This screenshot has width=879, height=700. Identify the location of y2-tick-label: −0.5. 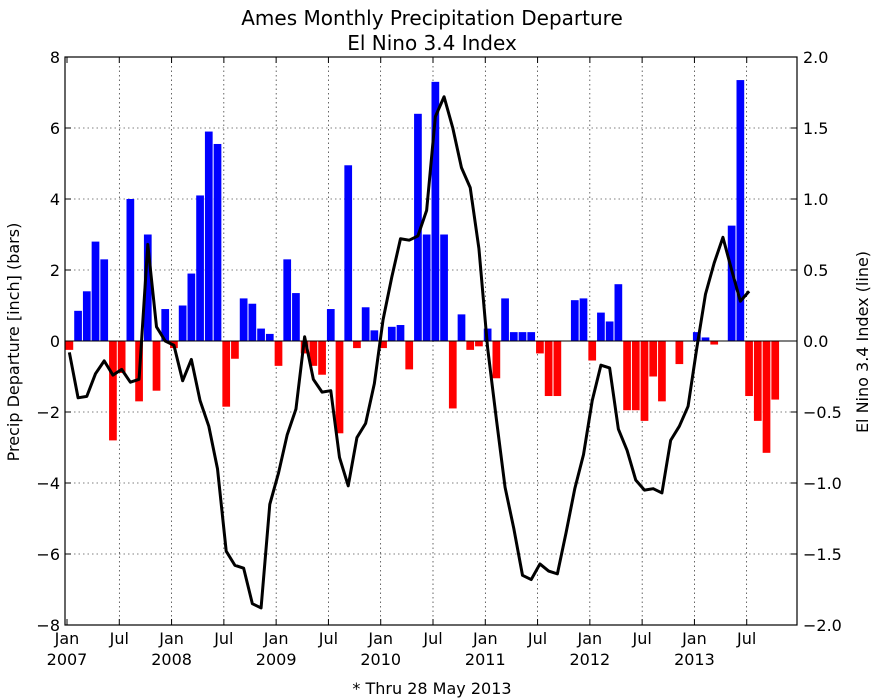
(822, 412).